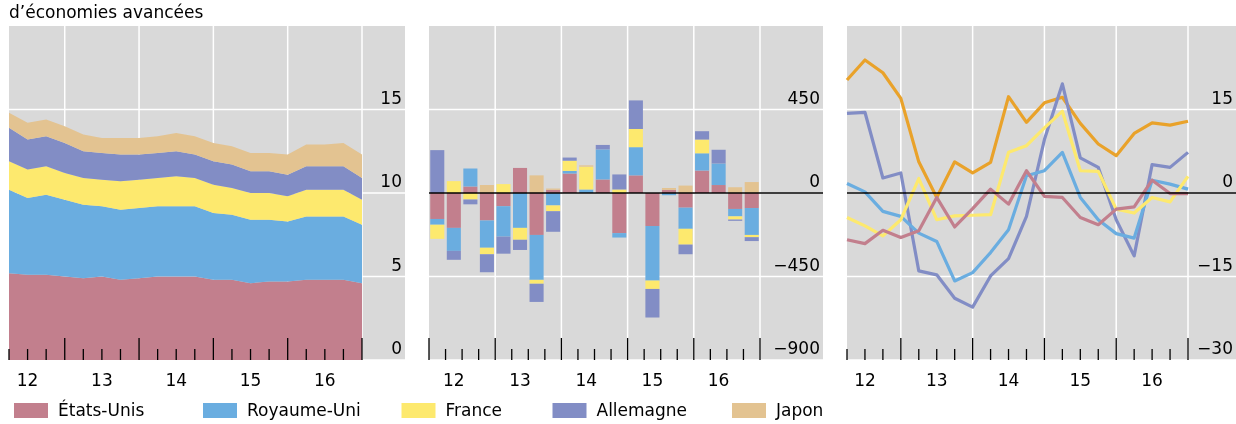 The height and width of the screenshot is (424, 1236). What do you see at coordinates (799, 410) in the screenshot?
I see `legend-label: Japon` at bounding box center [799, 410].